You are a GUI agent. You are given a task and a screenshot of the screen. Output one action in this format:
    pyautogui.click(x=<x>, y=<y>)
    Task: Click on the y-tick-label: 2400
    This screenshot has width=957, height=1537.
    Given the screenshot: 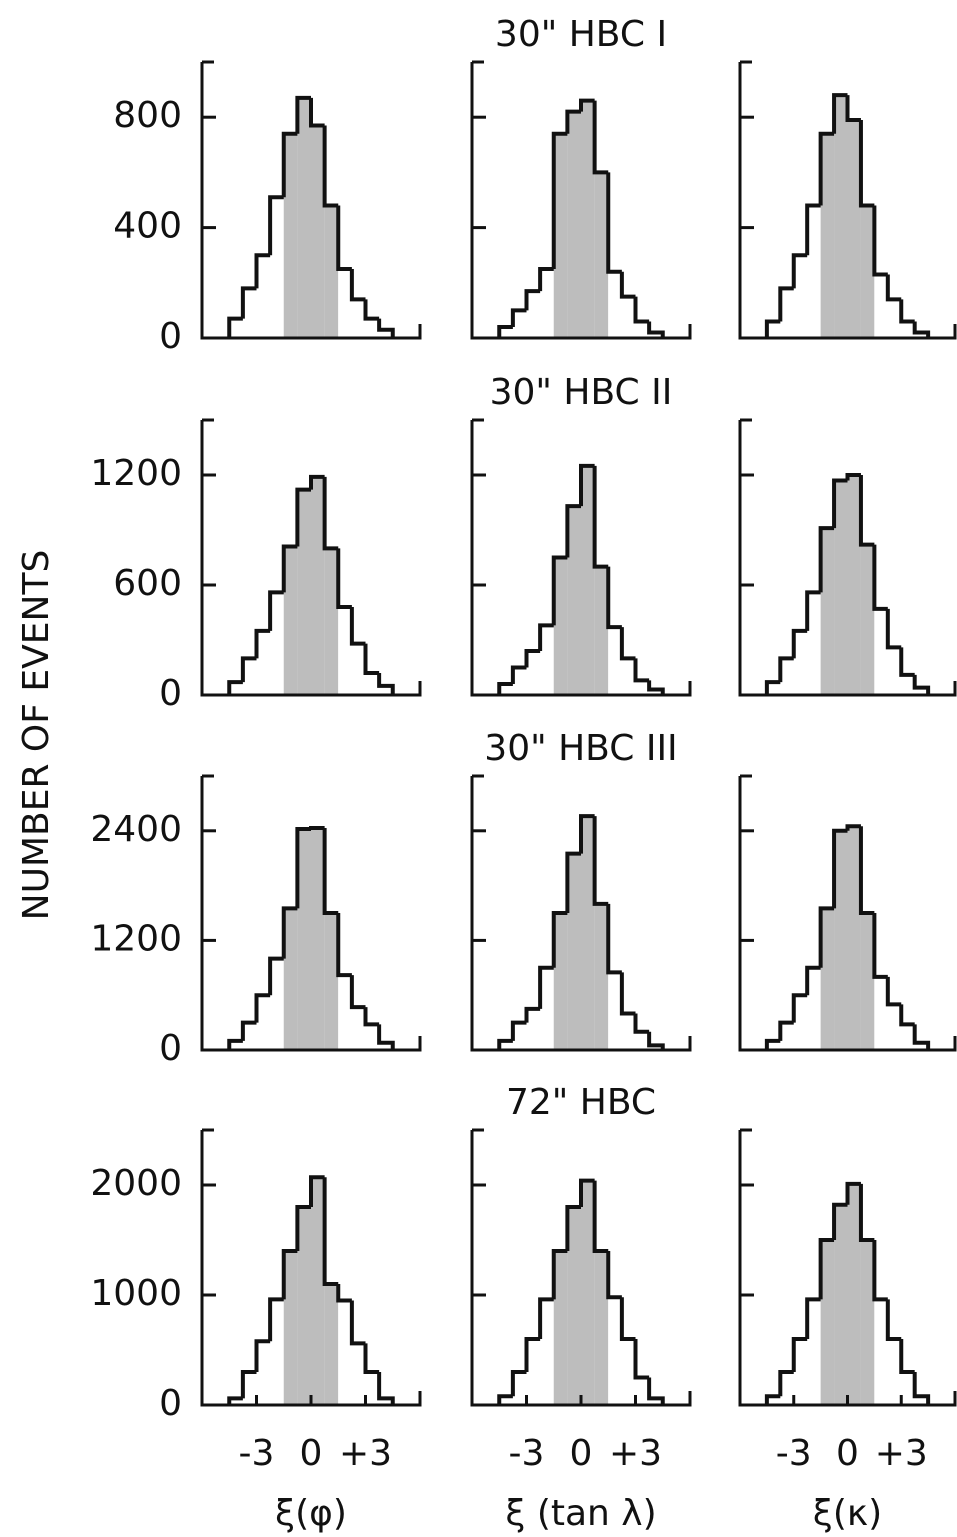 What is the action you would take?
    pyautogui.click(x=136, y=829)
    